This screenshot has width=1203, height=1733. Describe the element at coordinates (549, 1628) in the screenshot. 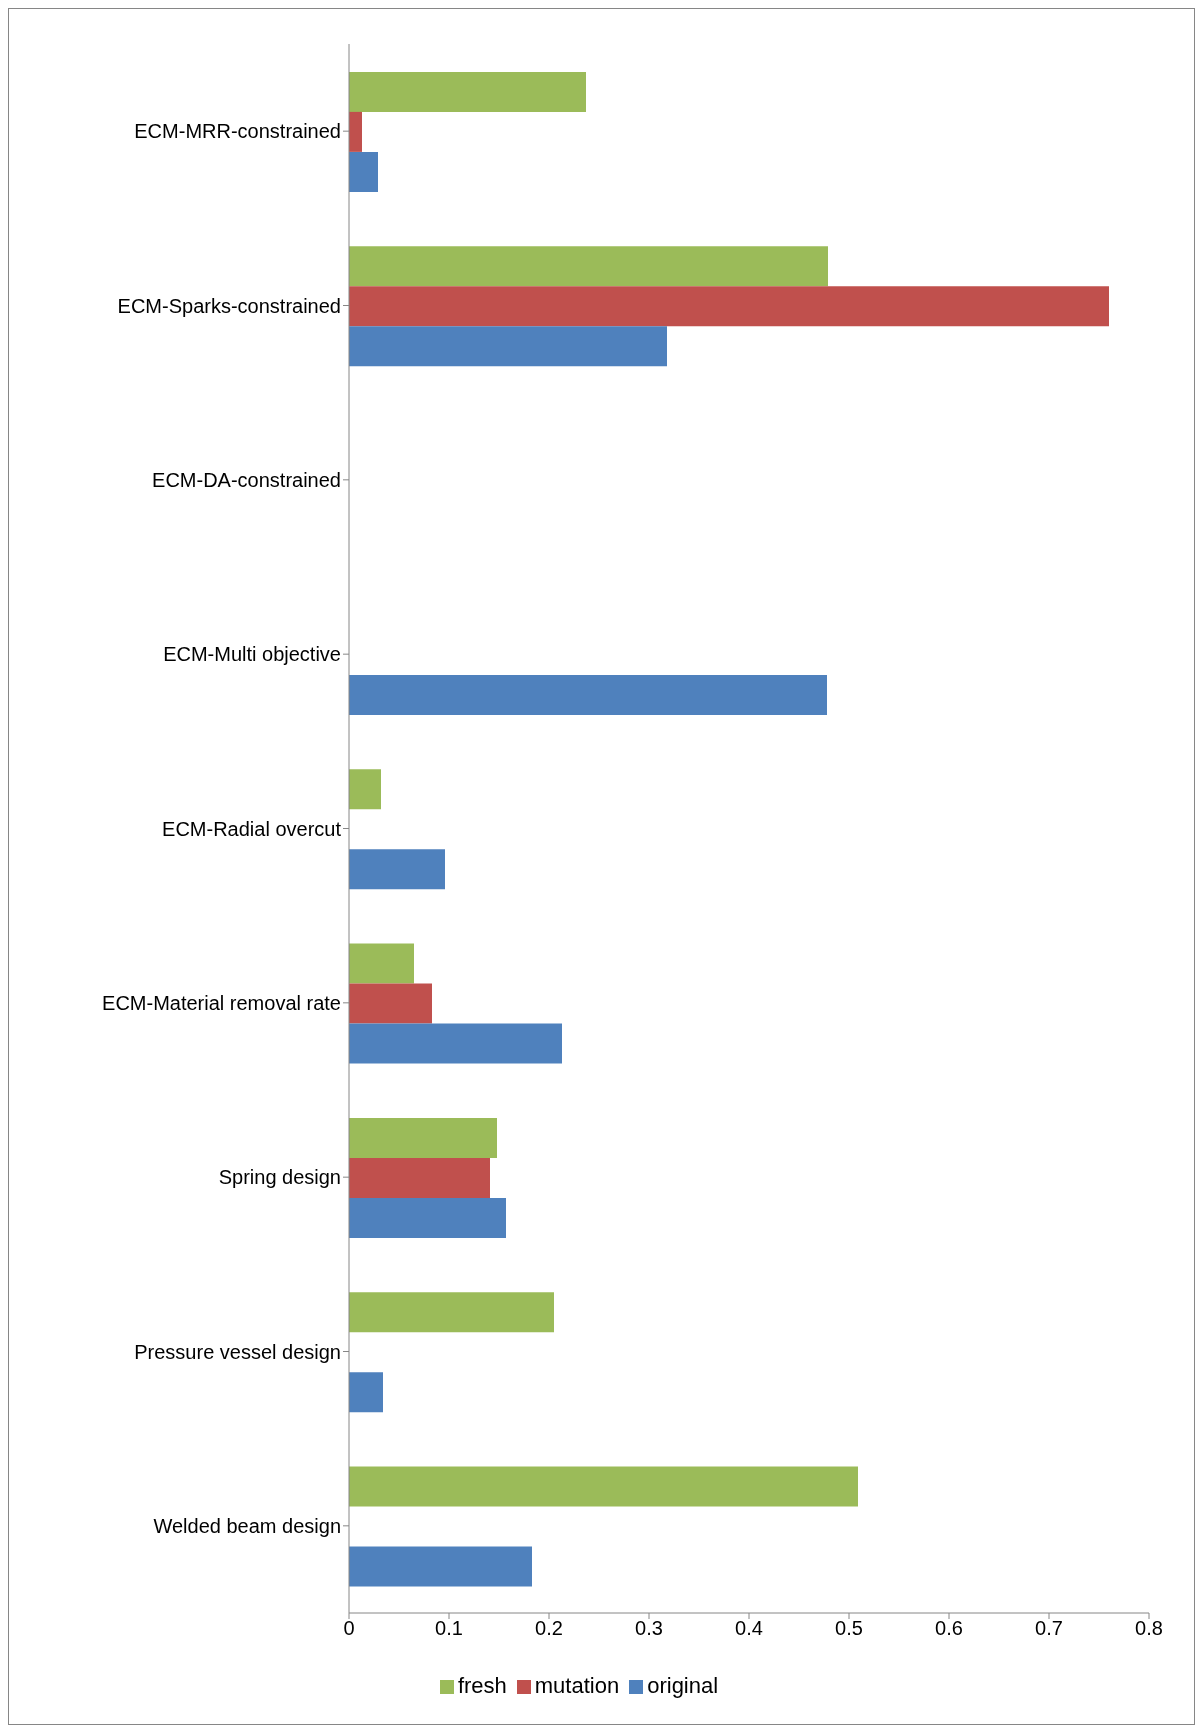

I see `x-tick-label: 0.2` at that location.